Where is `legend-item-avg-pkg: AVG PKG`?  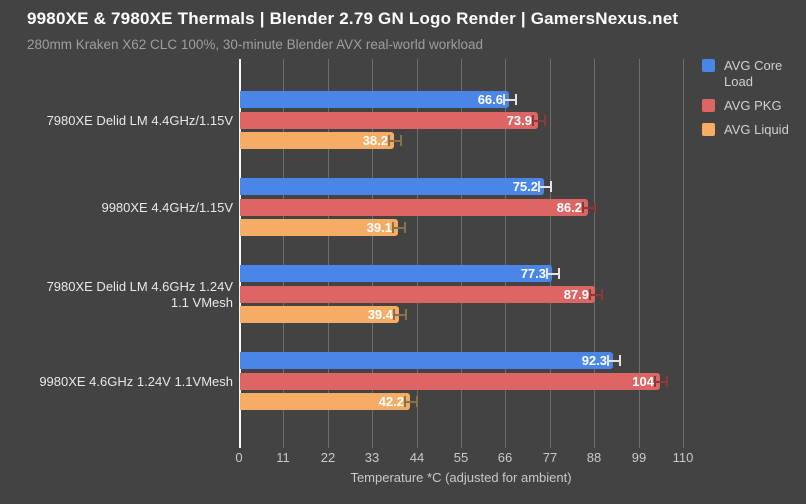 legend-item-avg-pkg: AVG PKG is located at coordinates (752, 106).